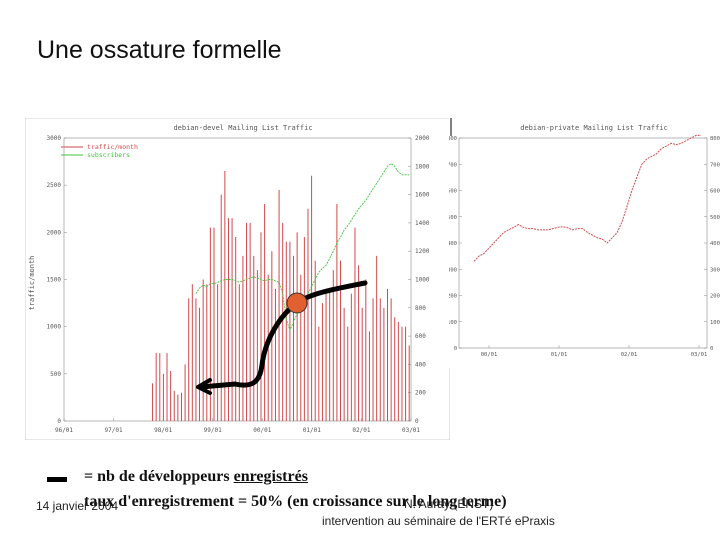 This screenshot has height=540, width=720. I want to click on y2-tick-label: 1000, so click(422, 280).